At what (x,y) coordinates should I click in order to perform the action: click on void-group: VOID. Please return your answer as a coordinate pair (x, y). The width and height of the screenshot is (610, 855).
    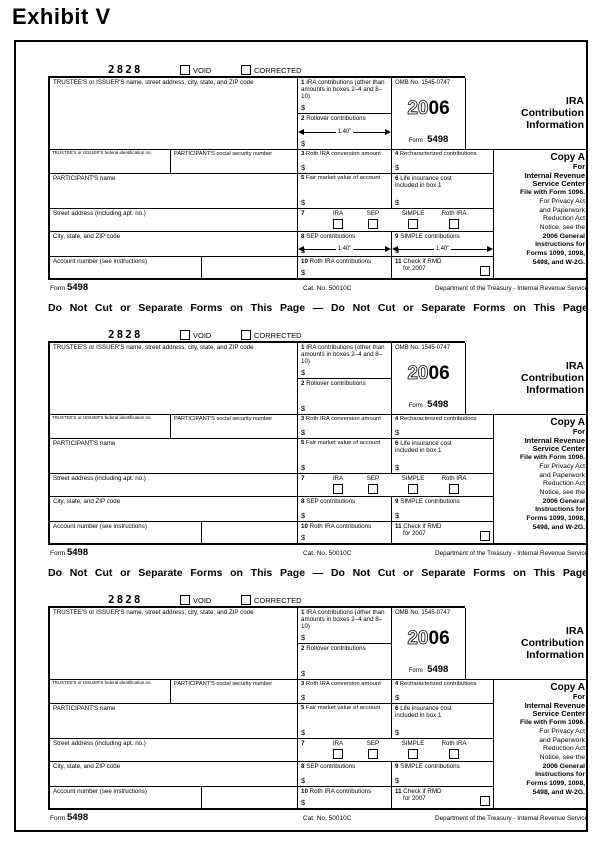
    Looking at the image, I should click on (195, 335).